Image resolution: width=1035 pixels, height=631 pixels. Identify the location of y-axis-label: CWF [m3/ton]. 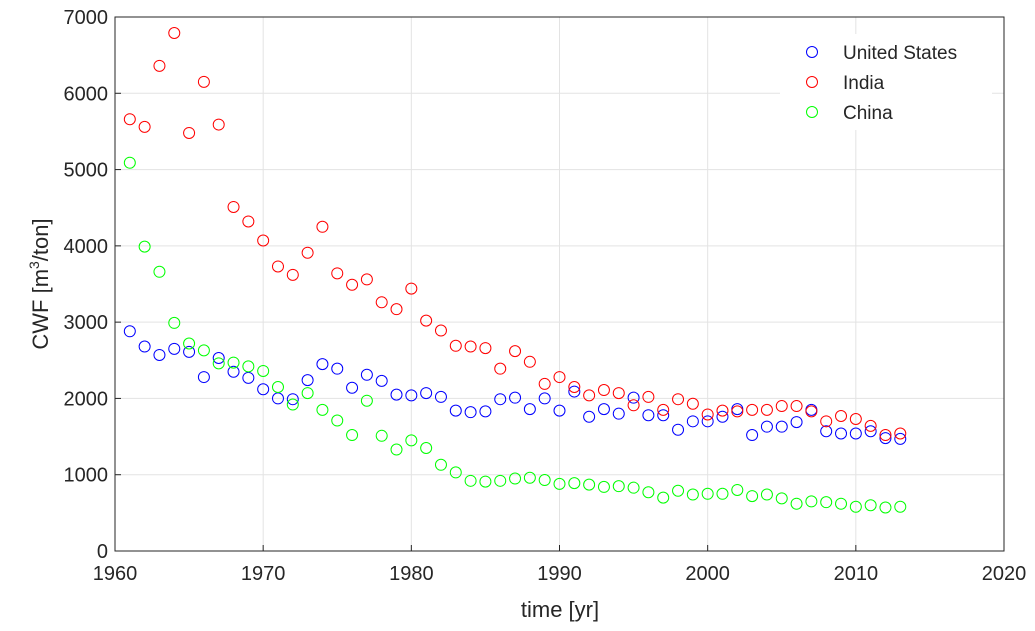
(39, 283).